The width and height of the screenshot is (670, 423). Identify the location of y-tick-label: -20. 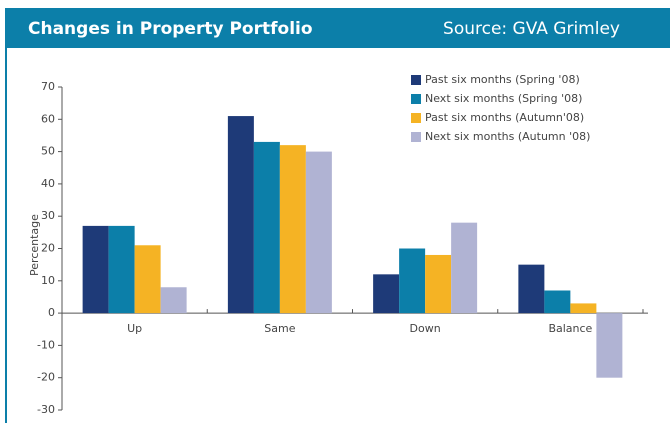
(46, 377).